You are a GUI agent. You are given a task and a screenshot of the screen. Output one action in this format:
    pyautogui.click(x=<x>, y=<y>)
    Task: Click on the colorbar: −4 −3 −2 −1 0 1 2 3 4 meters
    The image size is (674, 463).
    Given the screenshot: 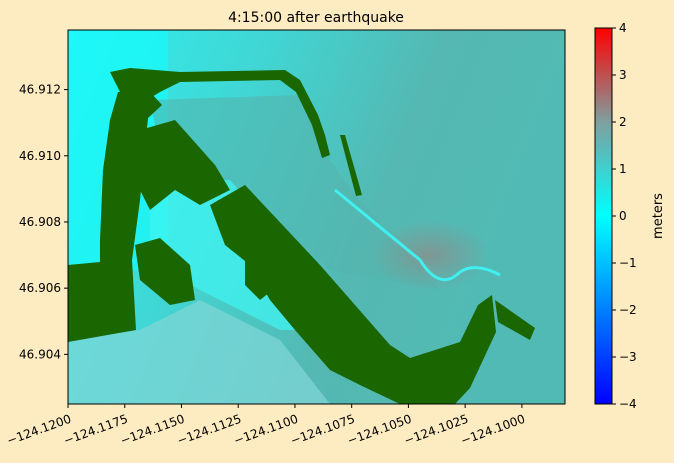 What is the action you would take?
    pyautogui.click(x=630, y=216)
    